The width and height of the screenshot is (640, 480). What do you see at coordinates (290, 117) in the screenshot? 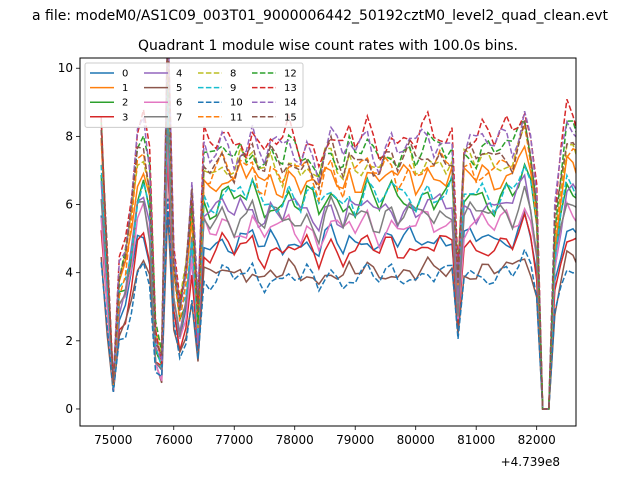
I see `legend-label-15: 15` at bounding box center [290, 117].